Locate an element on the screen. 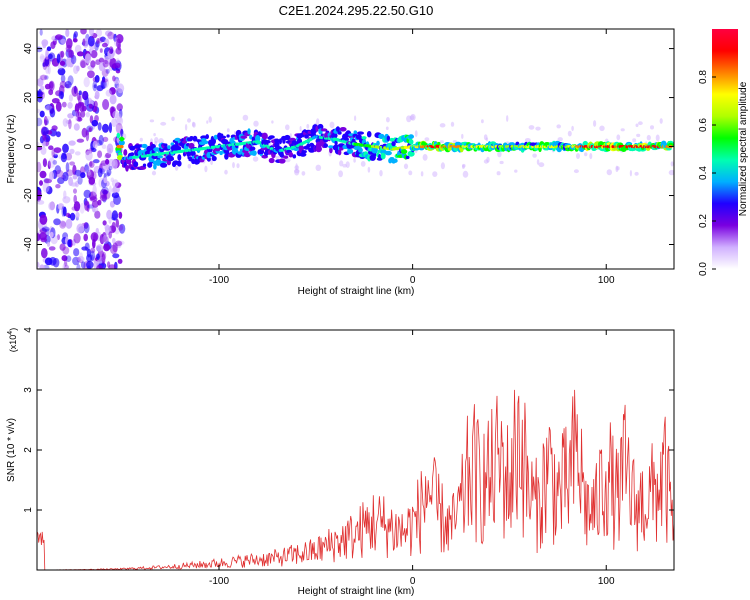 This screenshot has height=600, width=750. x-tick-label: 100 is located at coordinates (606, 280).